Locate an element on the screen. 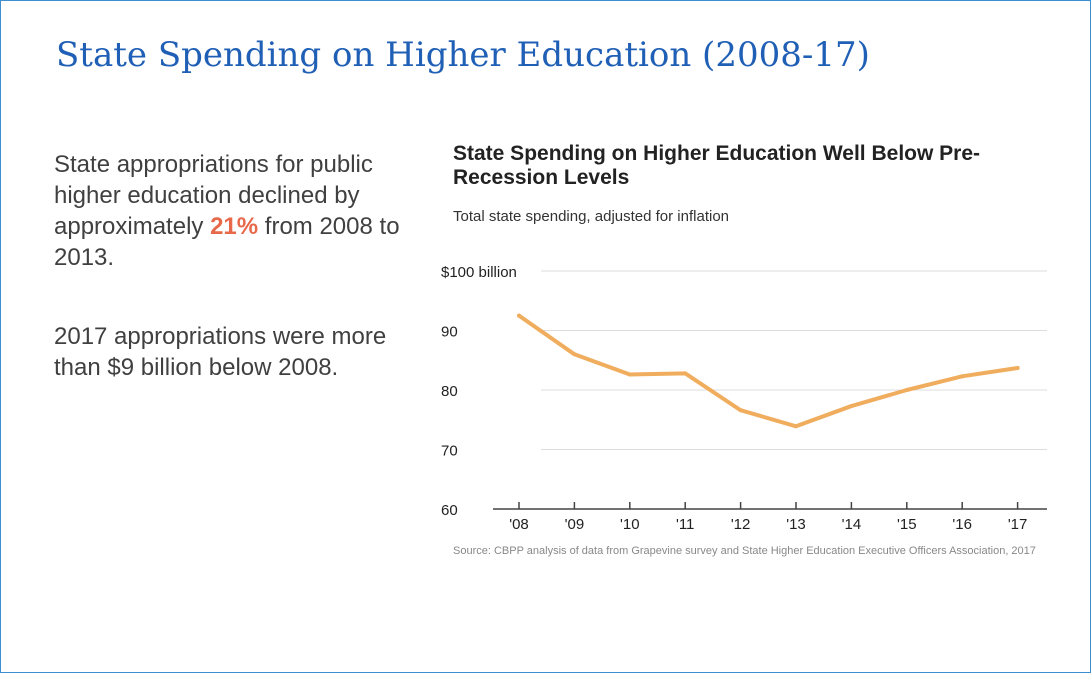 Image resolution: width=1091 pixels, height=673 pixels. x-tick-label: '10 is located at coordinates (630, 524).